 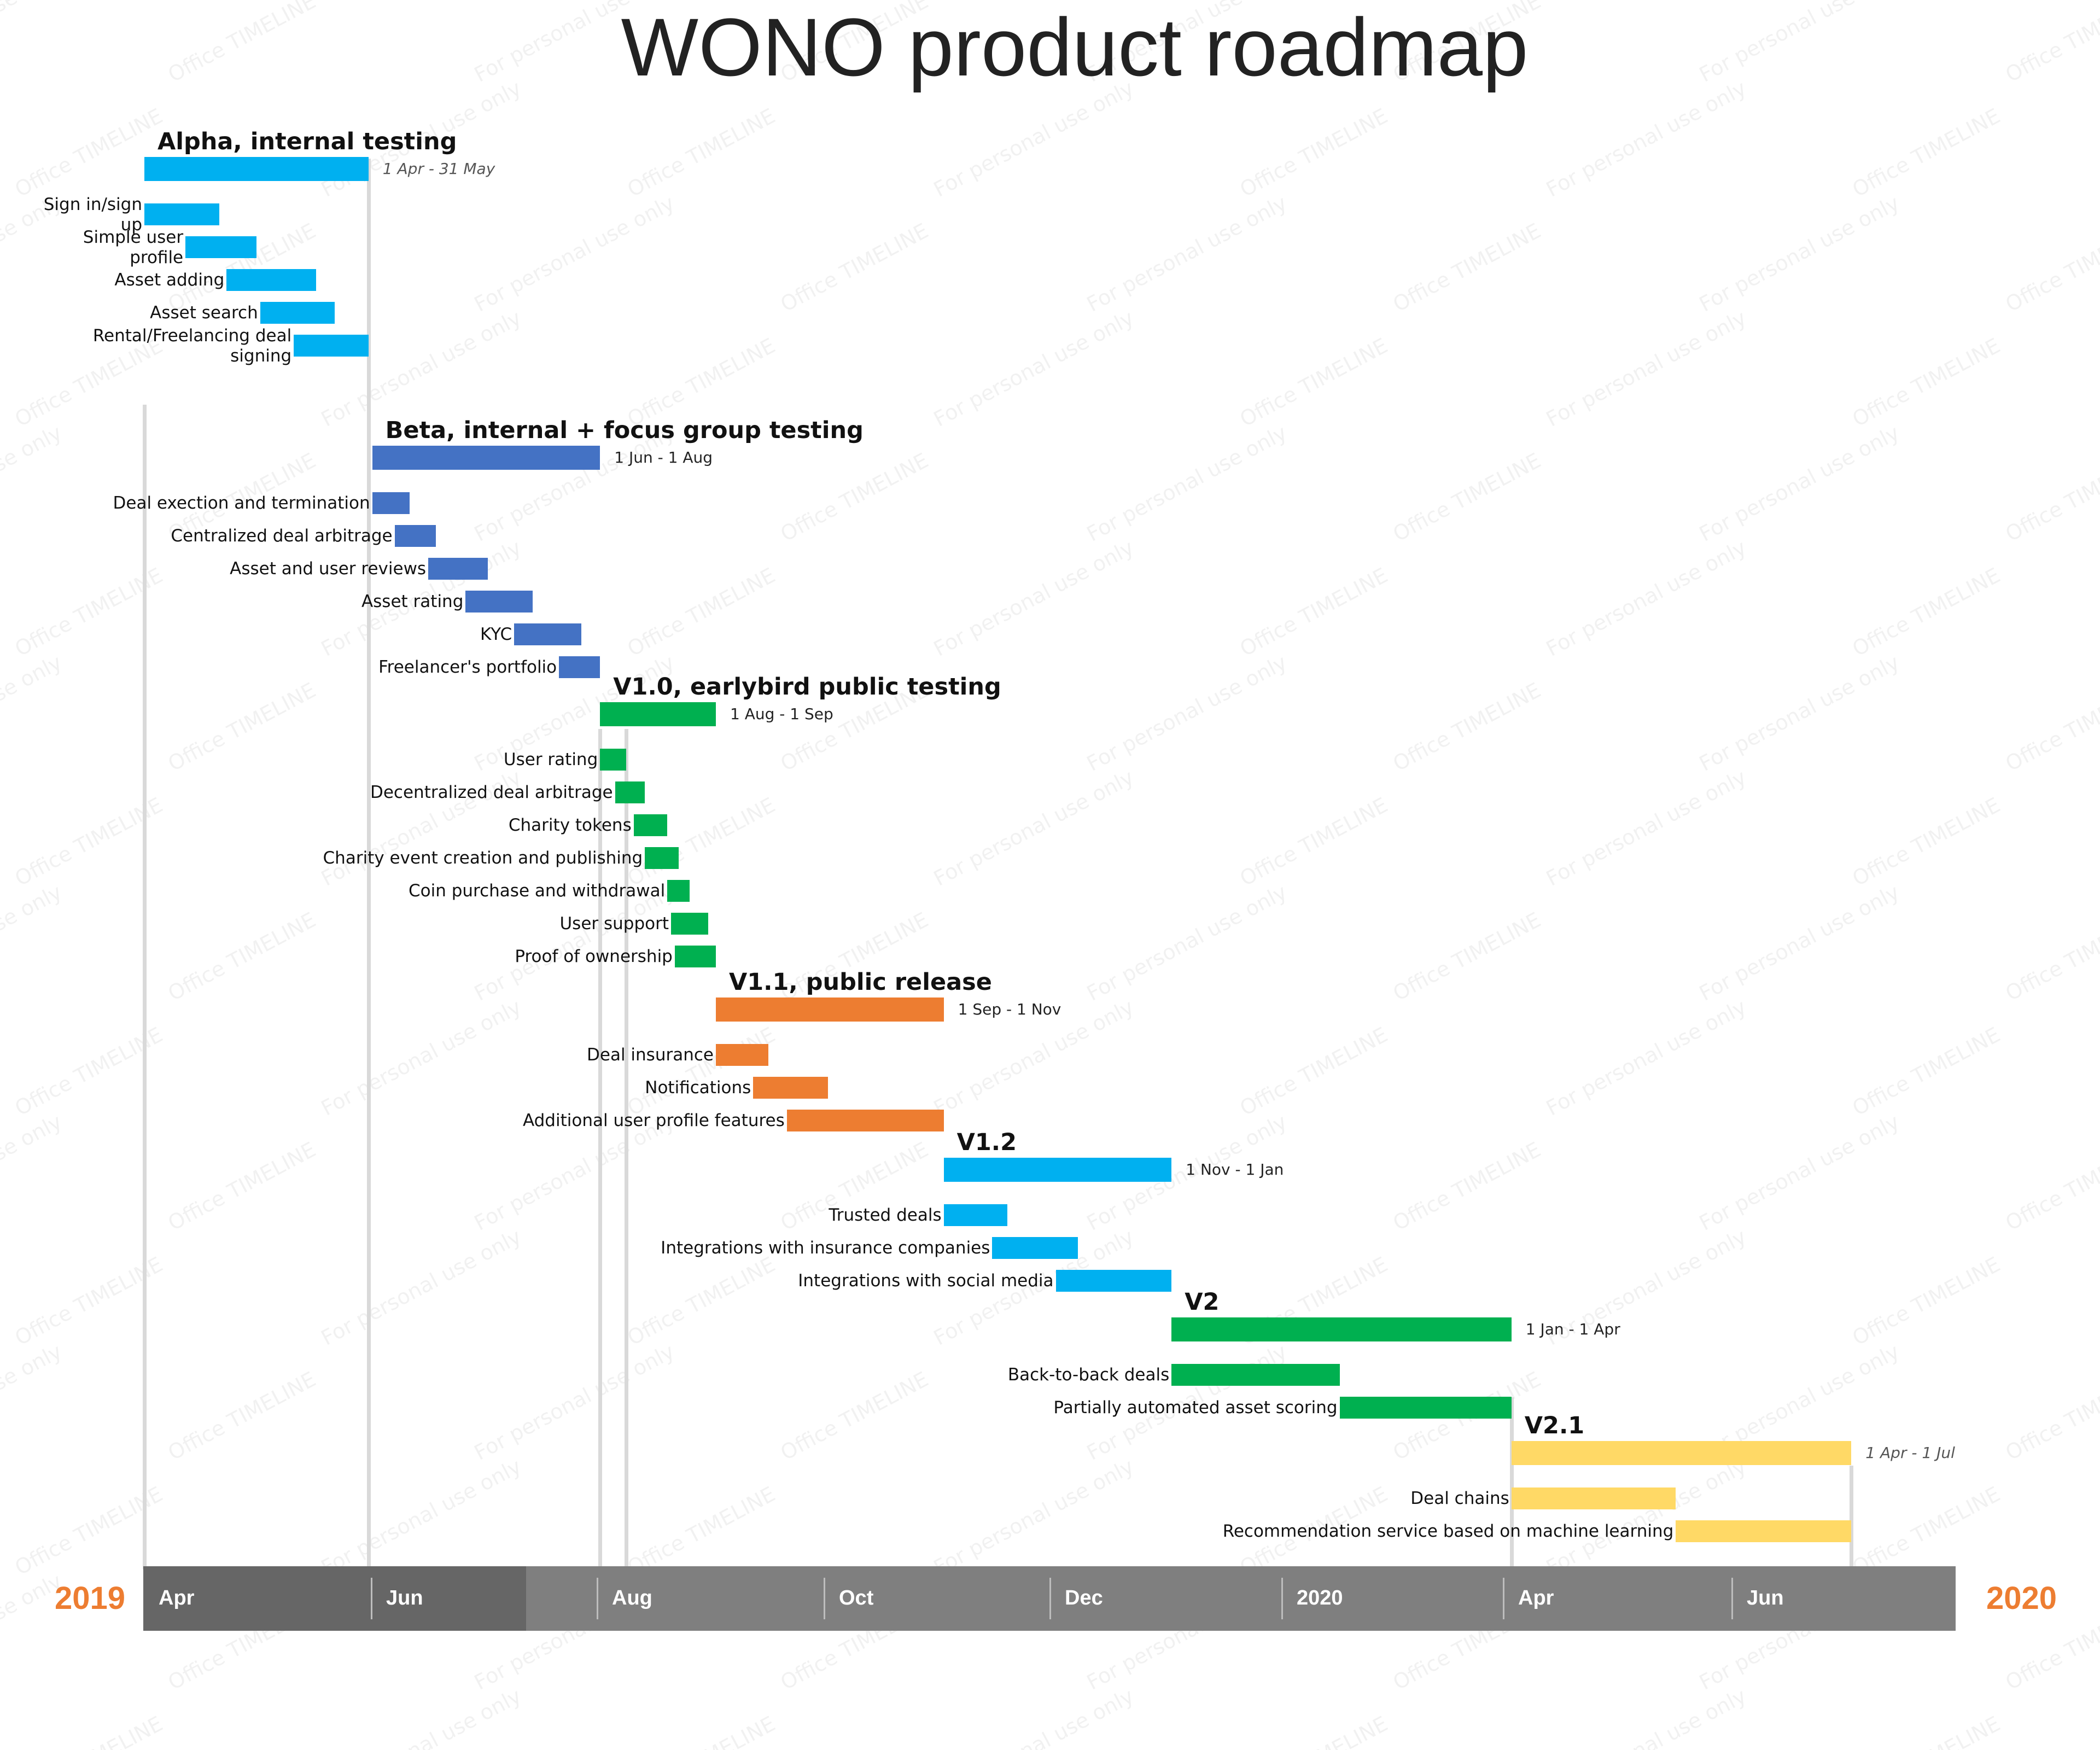 What do you see at coordinates (328, 569) in the screenshot?
I see `task-label: Asset and user reviews` at bounding box center [328, 569].